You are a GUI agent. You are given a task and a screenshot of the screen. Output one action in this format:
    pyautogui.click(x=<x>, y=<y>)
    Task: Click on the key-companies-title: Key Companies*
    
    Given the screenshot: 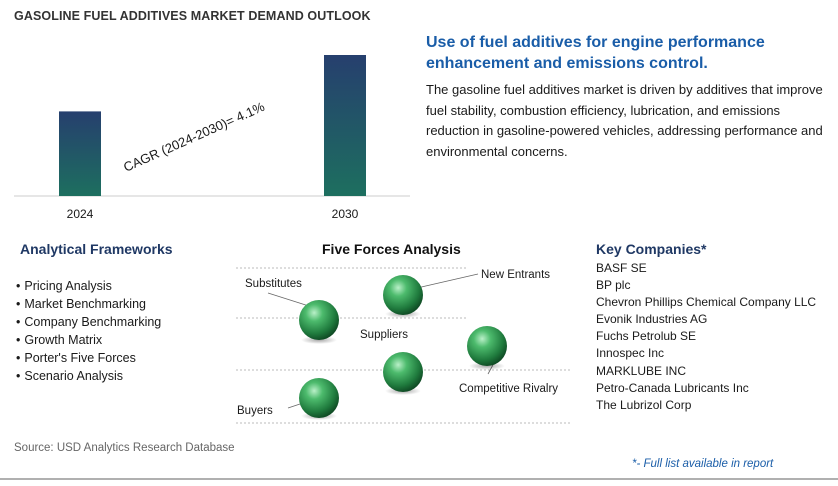 What is the action you would take?
    pyautogui.click(x=651, y=249)
    